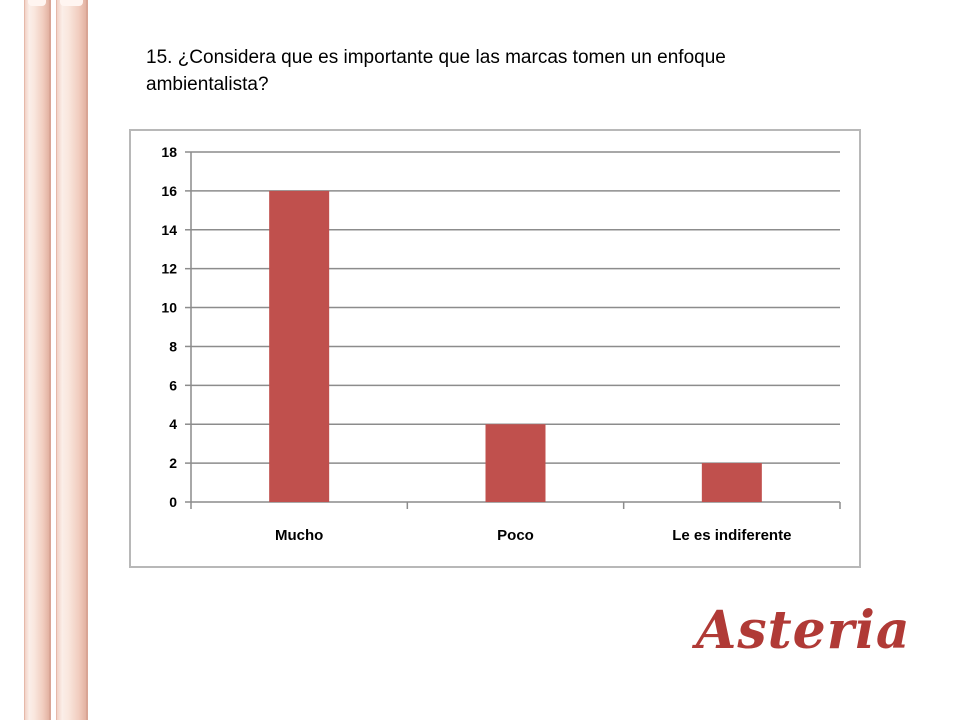 This screenshot has height=720, width=960. I want to click on y-tick-label: 6, so click(173, 385).